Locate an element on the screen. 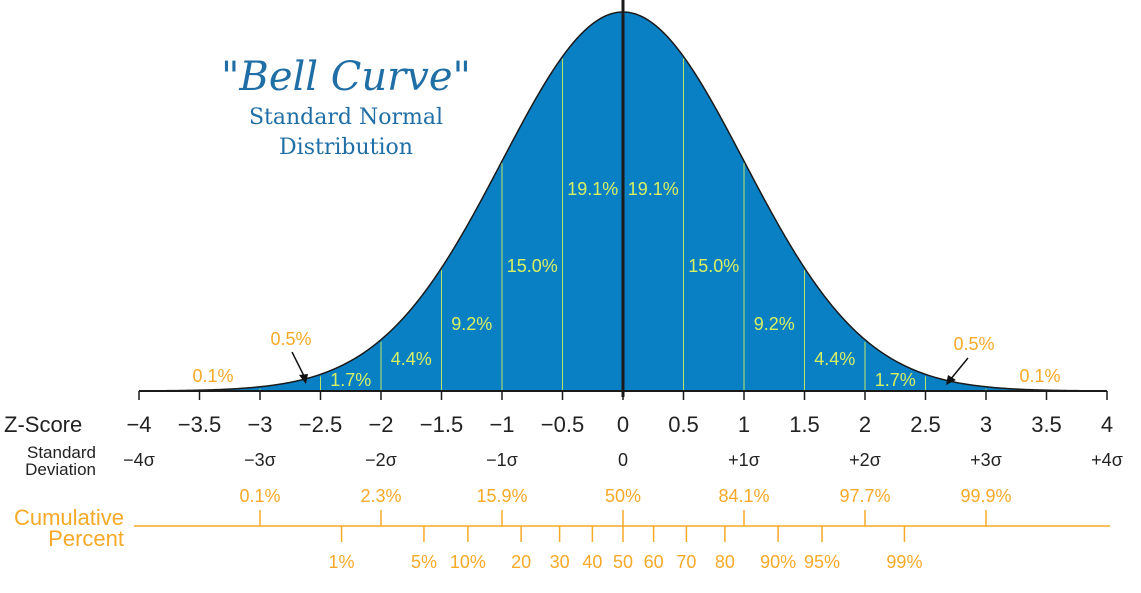 The width and height of the screenshot is (1141, 593). cumulative-upper-label: 15.9% is located at coordinates (501, 496).